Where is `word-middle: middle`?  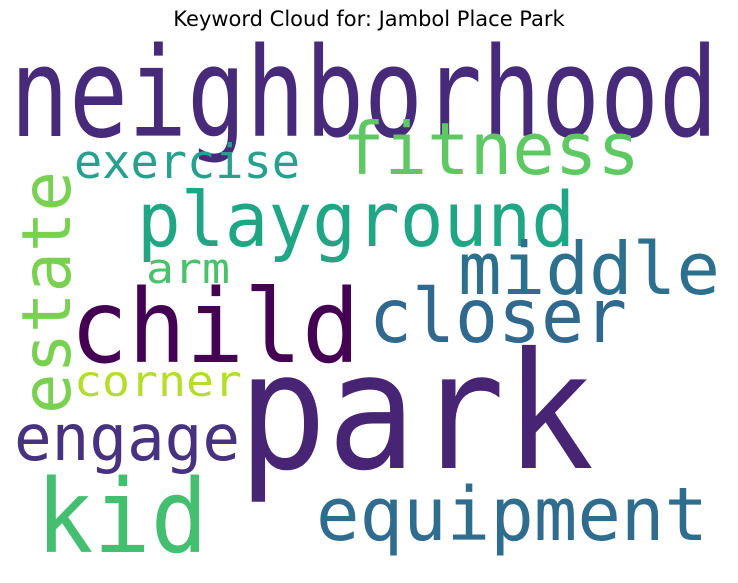 word-middle: middle is located at coordinates (589, 269).